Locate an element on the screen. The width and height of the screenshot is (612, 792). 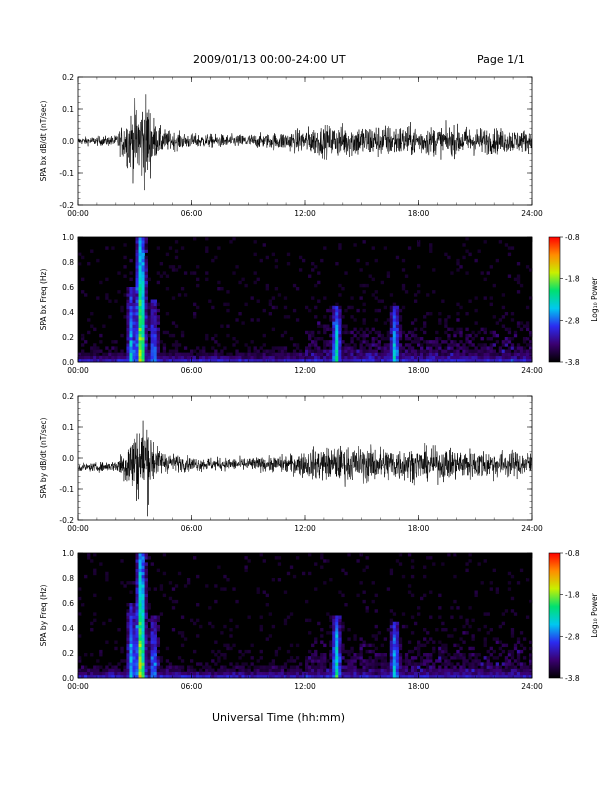
y-tick-label: 0.6 is located at coordinates (68, 287).